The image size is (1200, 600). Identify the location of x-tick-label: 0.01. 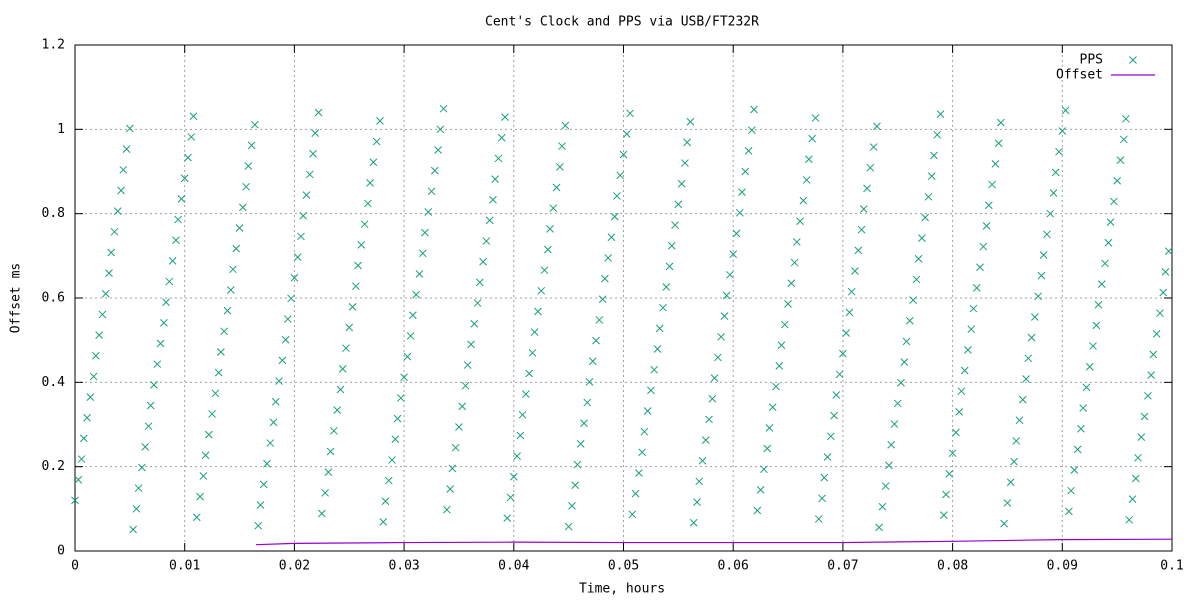
(184, 566).